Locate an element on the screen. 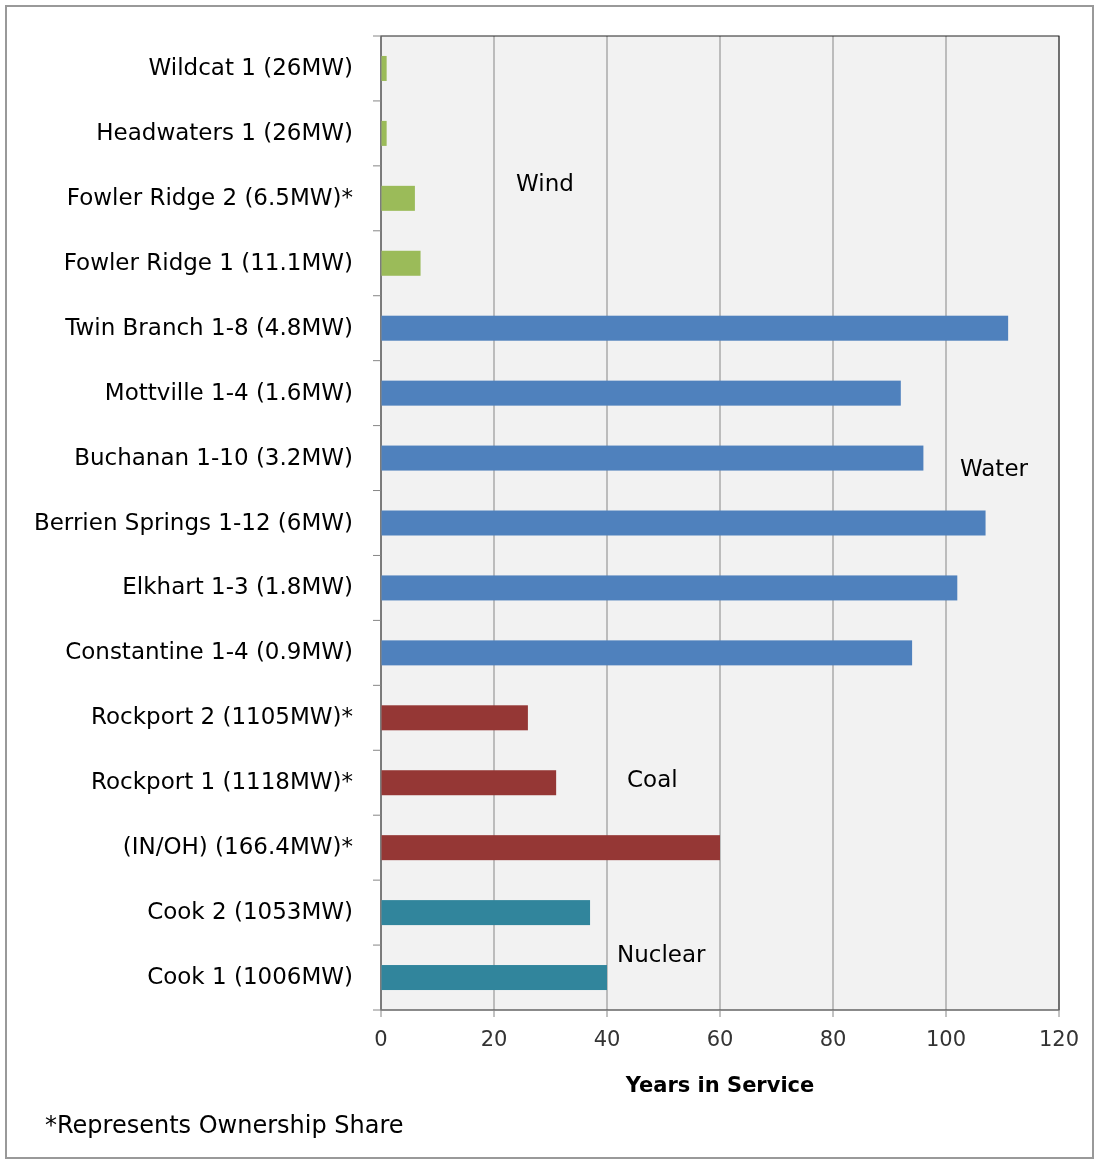  text: *Represents Ownership Share is located at coordinates (224, 1125).